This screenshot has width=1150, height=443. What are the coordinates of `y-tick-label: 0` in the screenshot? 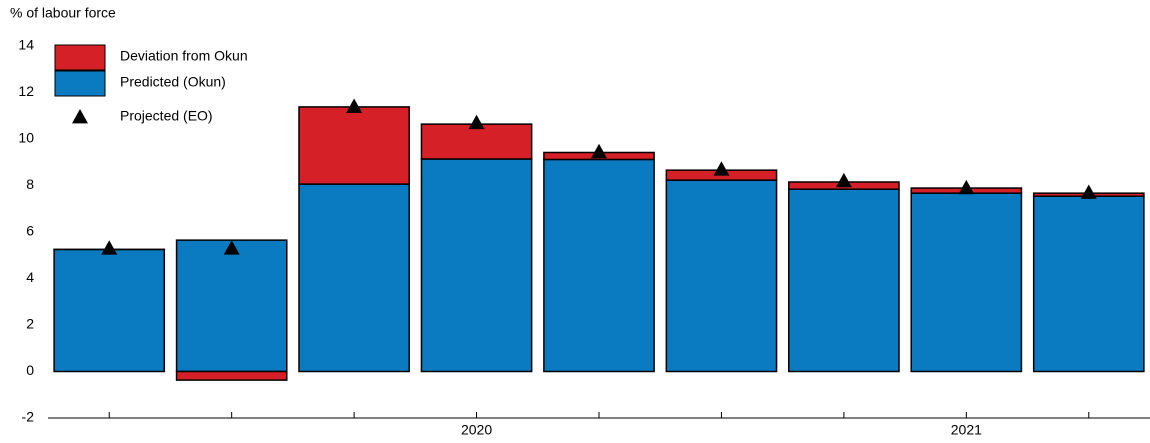 It's located at (30, 370).